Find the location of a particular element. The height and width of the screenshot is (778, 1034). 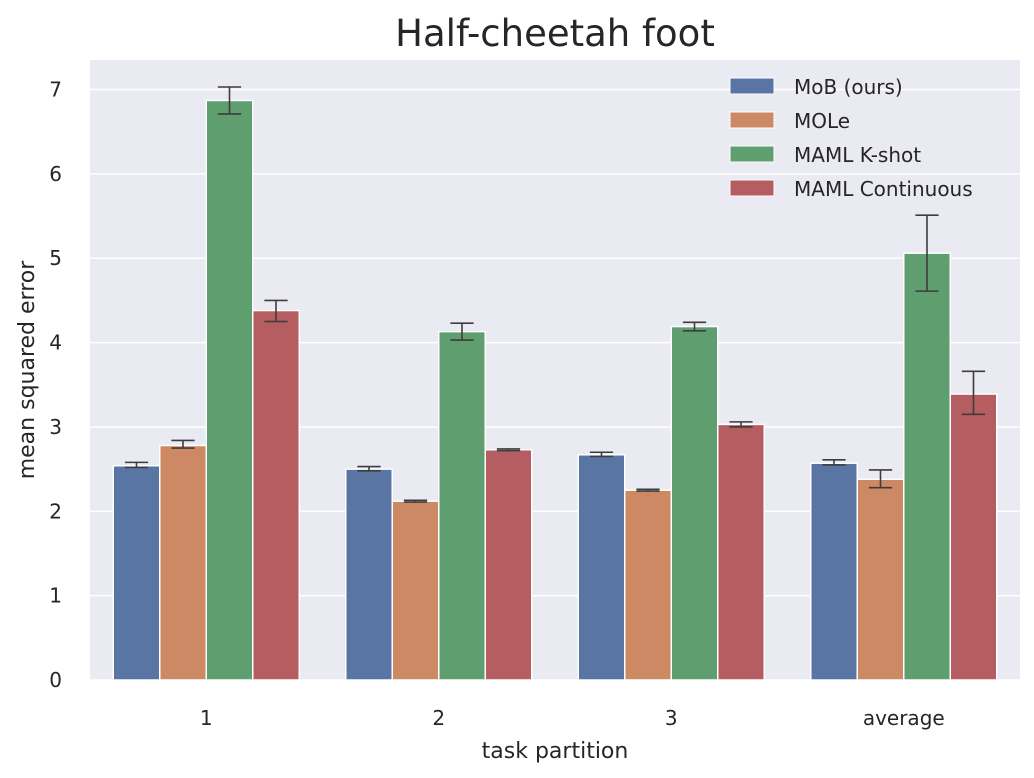

y-tick-label: 2 is located at coordinates (55, 511).